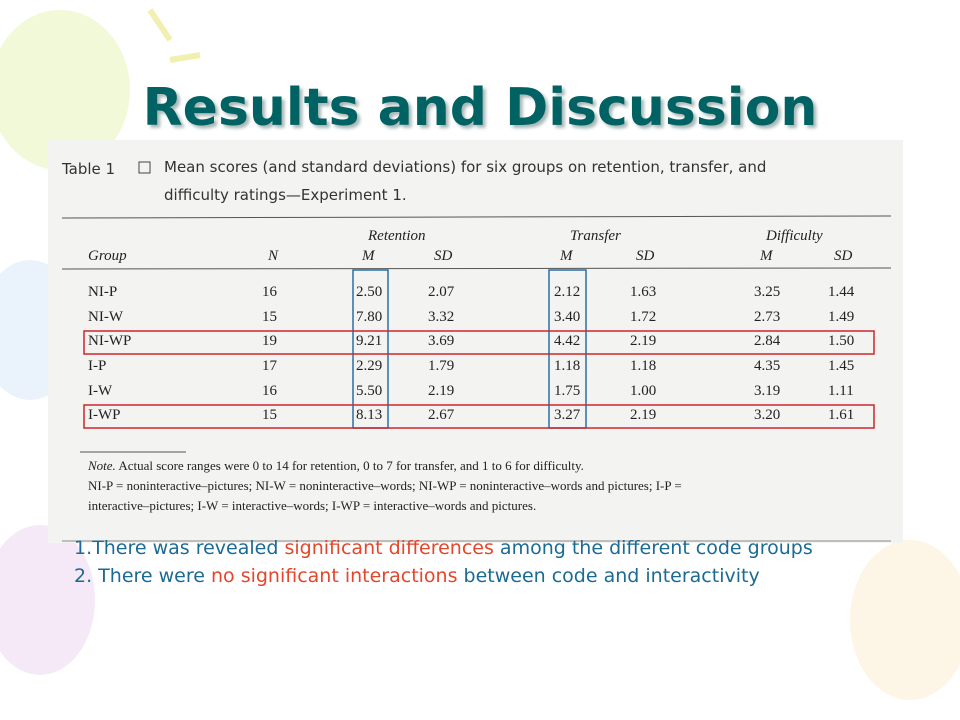  I want to click on caption-box, so click(144, 167).